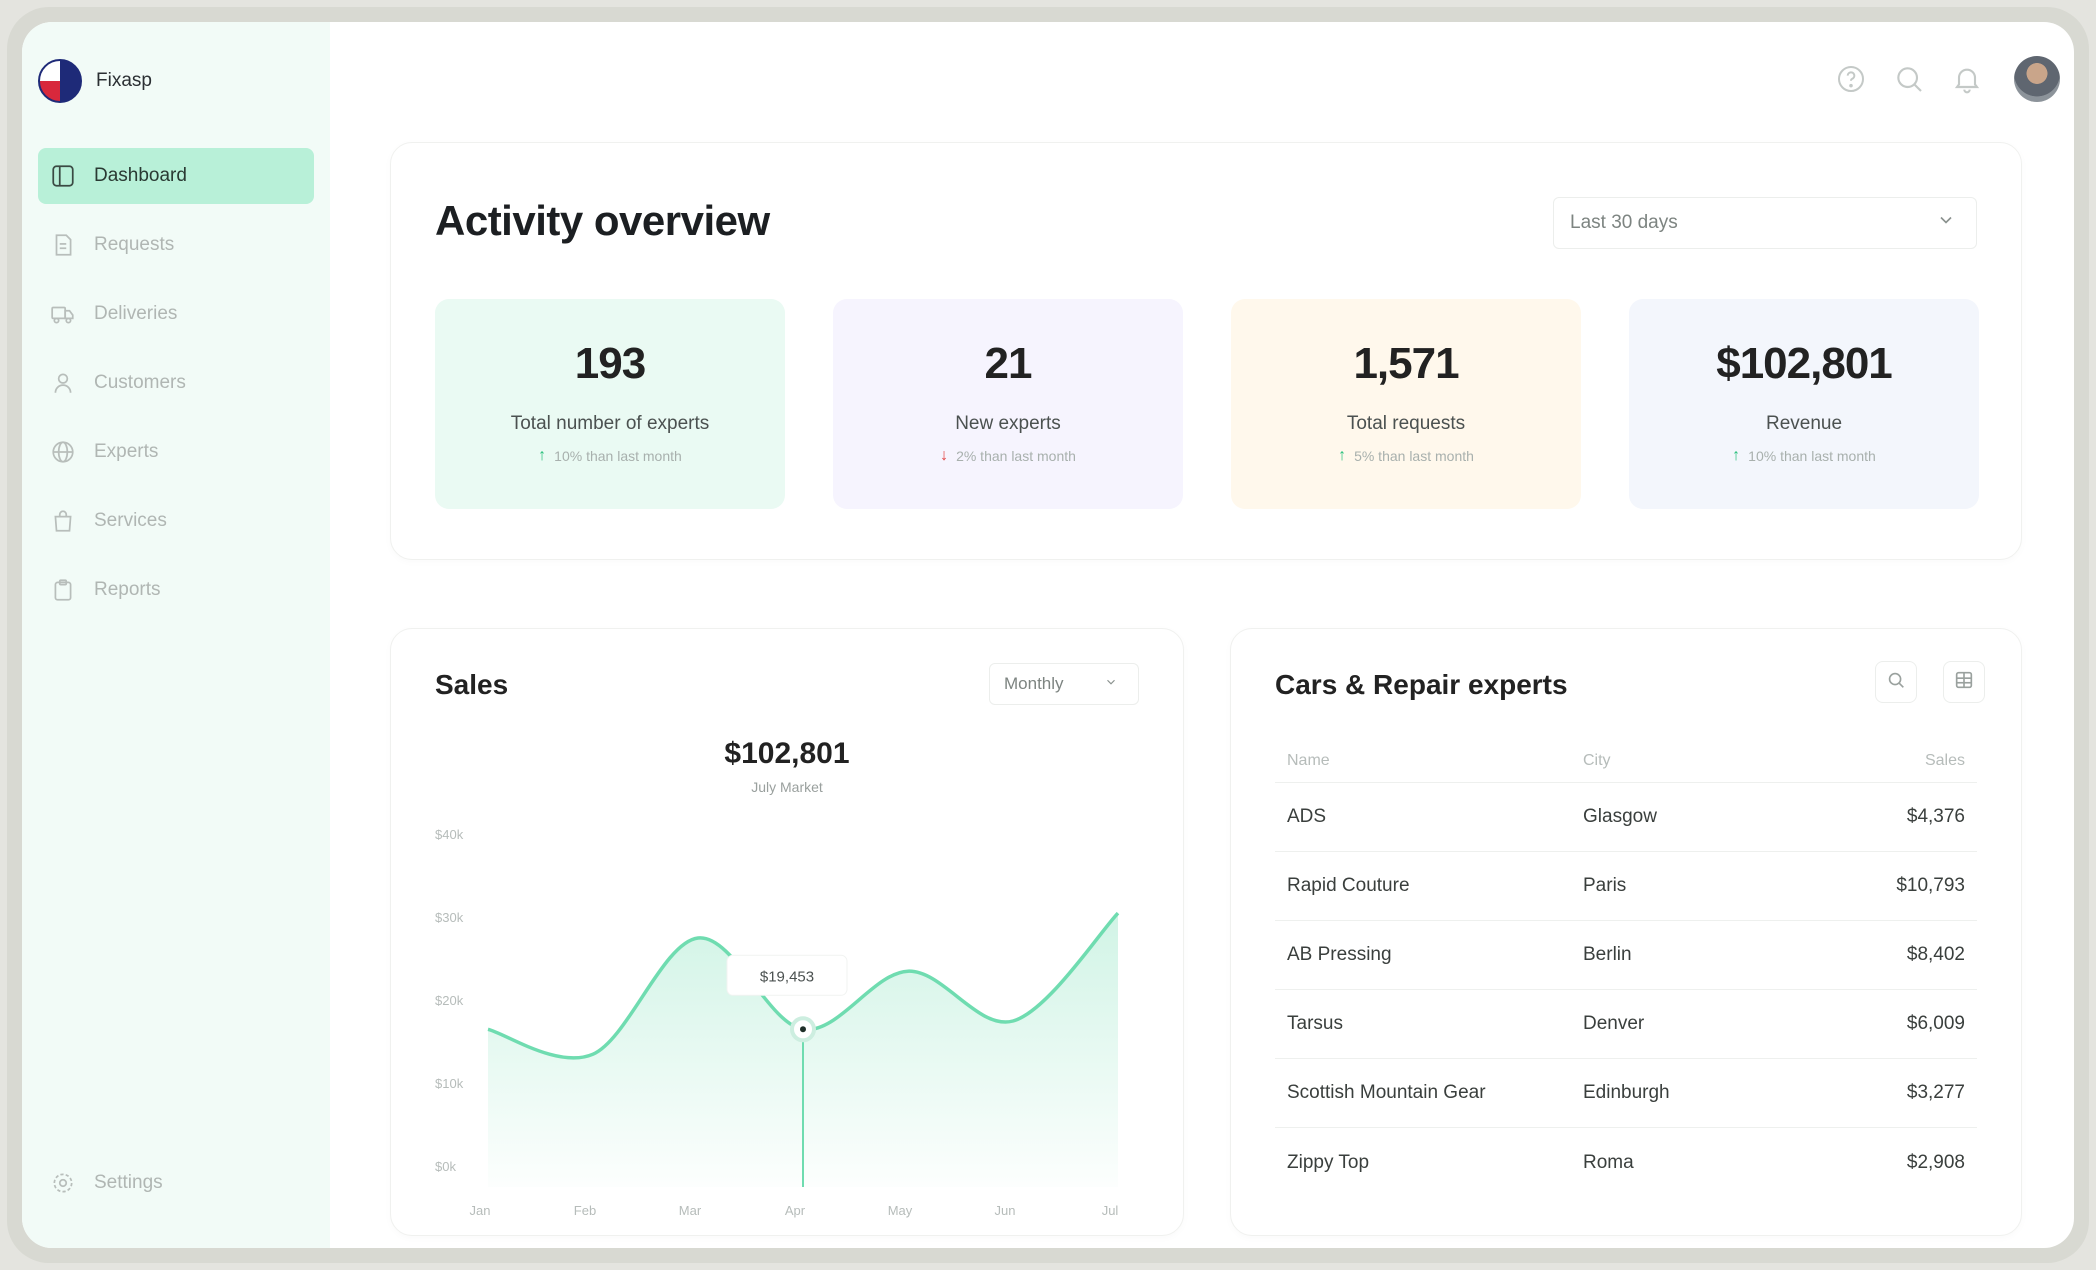  What do you see at coordinates (1328, 1162) in the screenshot?
I see `cell-name: Zippy Top` at bounding box center [1328, 1162].